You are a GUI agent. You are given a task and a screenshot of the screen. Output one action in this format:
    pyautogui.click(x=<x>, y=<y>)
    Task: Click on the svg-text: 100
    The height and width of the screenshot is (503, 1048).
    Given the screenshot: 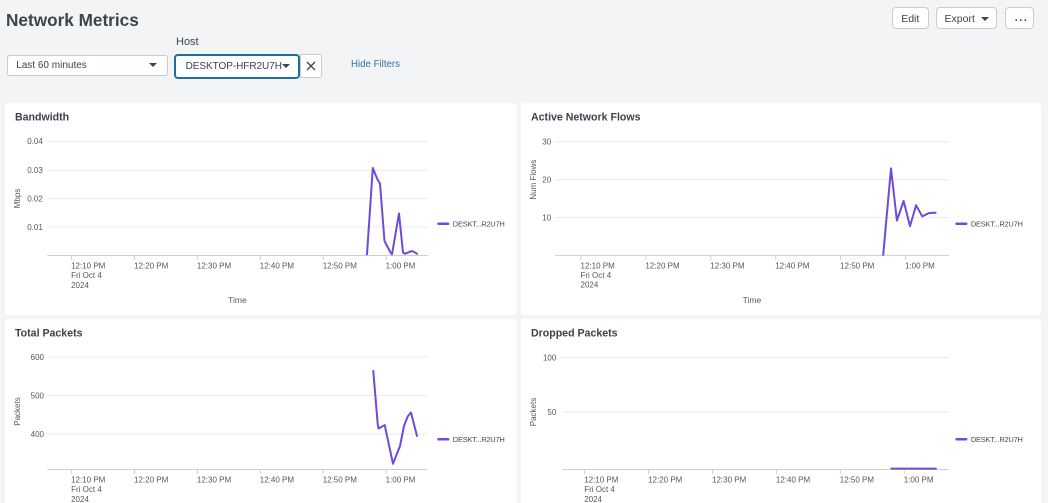 What is the action you would take?
    pyautogui.click(x=550, y=357)
    